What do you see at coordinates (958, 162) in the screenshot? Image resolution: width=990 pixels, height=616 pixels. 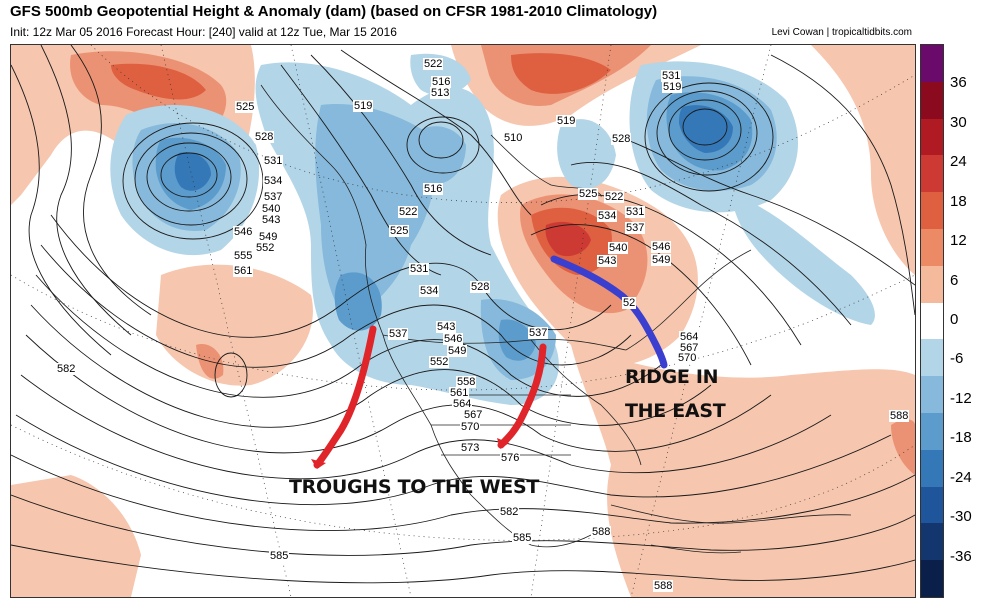 I see `colorbar-tick-label: 24` at bounding box center [958, 162].